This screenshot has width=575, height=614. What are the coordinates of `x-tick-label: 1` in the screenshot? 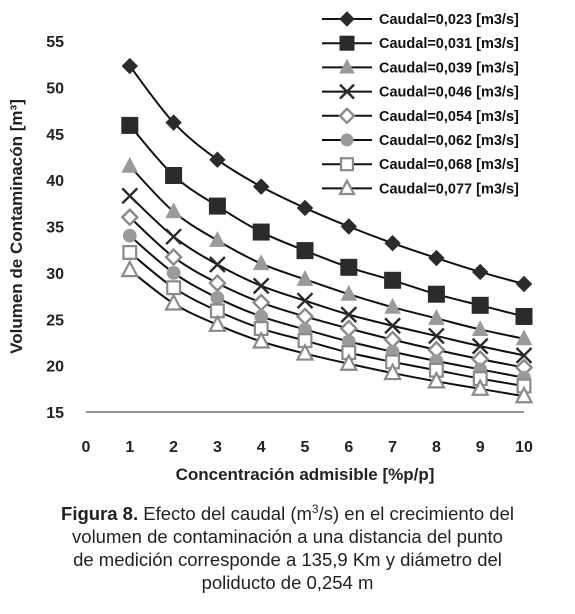 It's located at (129, 447).